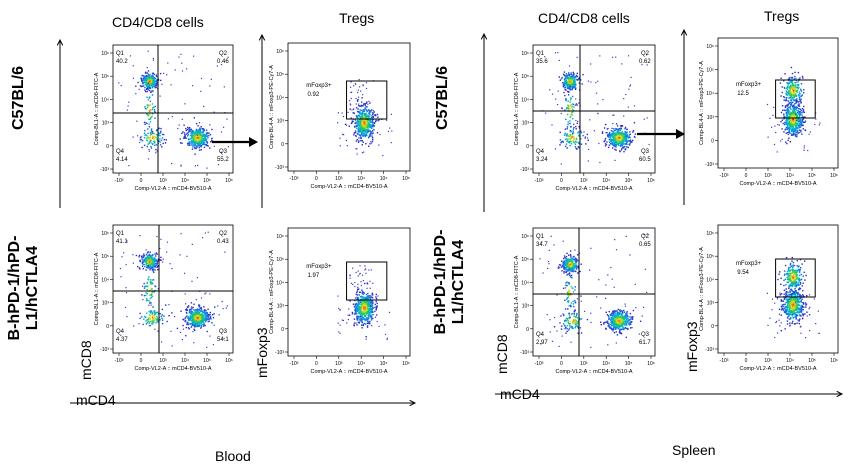 This screenshot has height=474, width=866. What do you see at coordinates (223, 160) in the screenshot?
I see `q3-value: 55.2` at bounding box center [223, 160].